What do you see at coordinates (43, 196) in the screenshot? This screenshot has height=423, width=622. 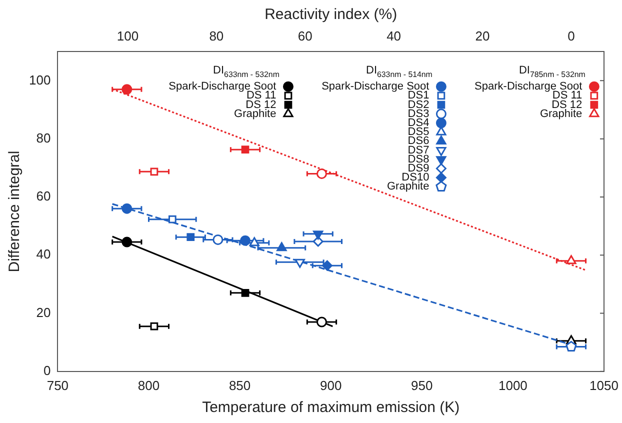 I see `y-tick-label: 60` at bounding box center [43, 196].